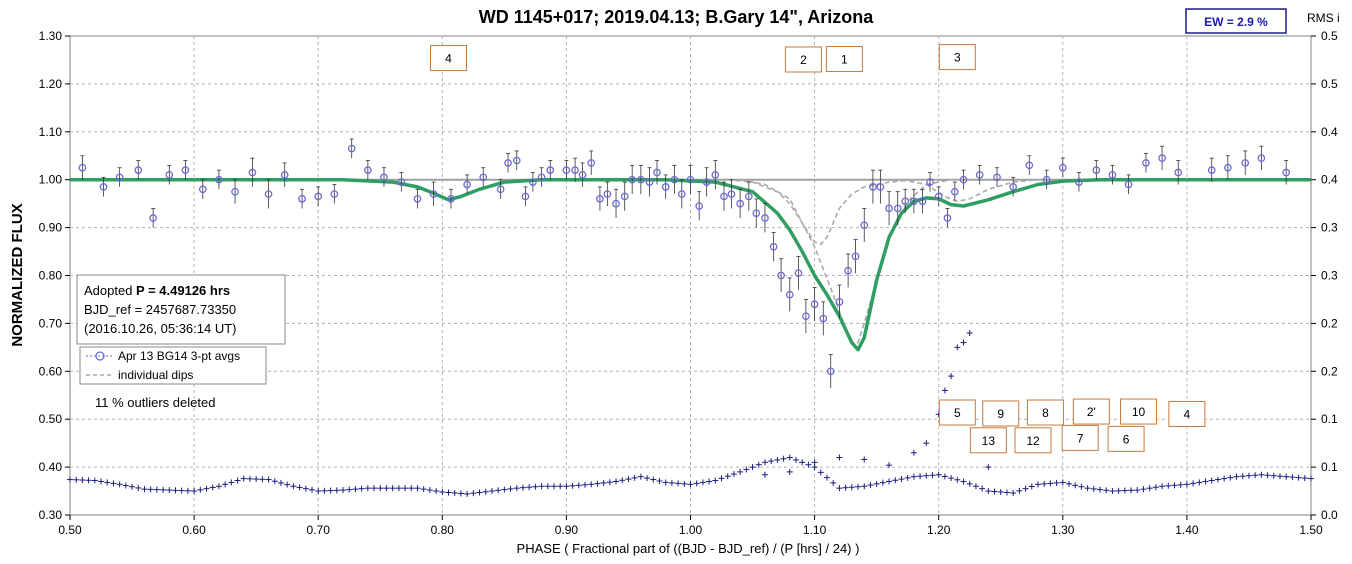 The height and width of the screenshot is (564, 1352). Describe the element at coordinates (988, 440) in the screenshot. I see `dip-label-box: 13` at that location.